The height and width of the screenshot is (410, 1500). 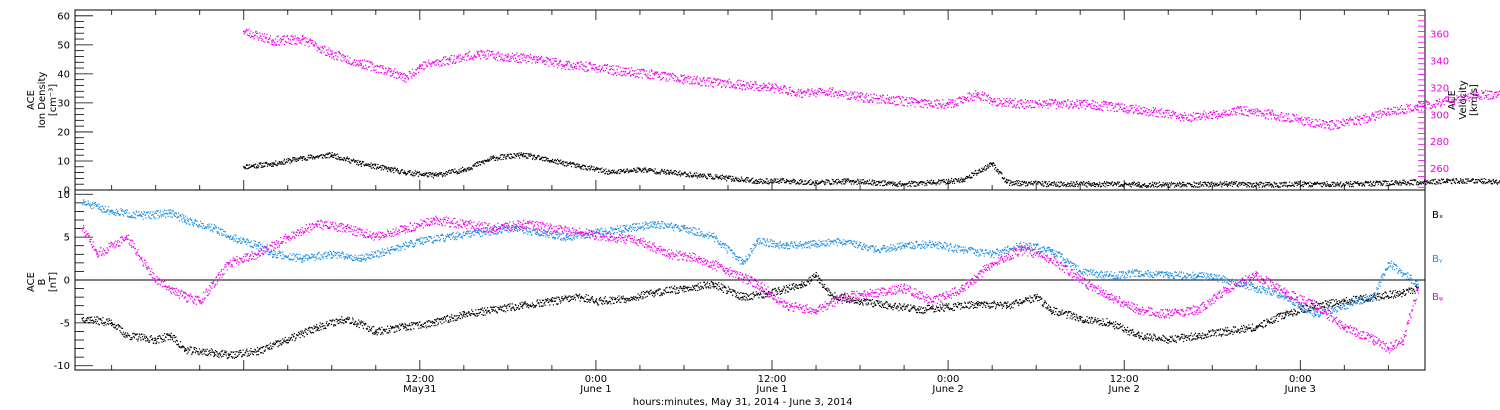 What do you see at coordinates (63, 45) in the screenshot?
I see `top-ytick-label-5: 50` at bounding box center [63, 45].